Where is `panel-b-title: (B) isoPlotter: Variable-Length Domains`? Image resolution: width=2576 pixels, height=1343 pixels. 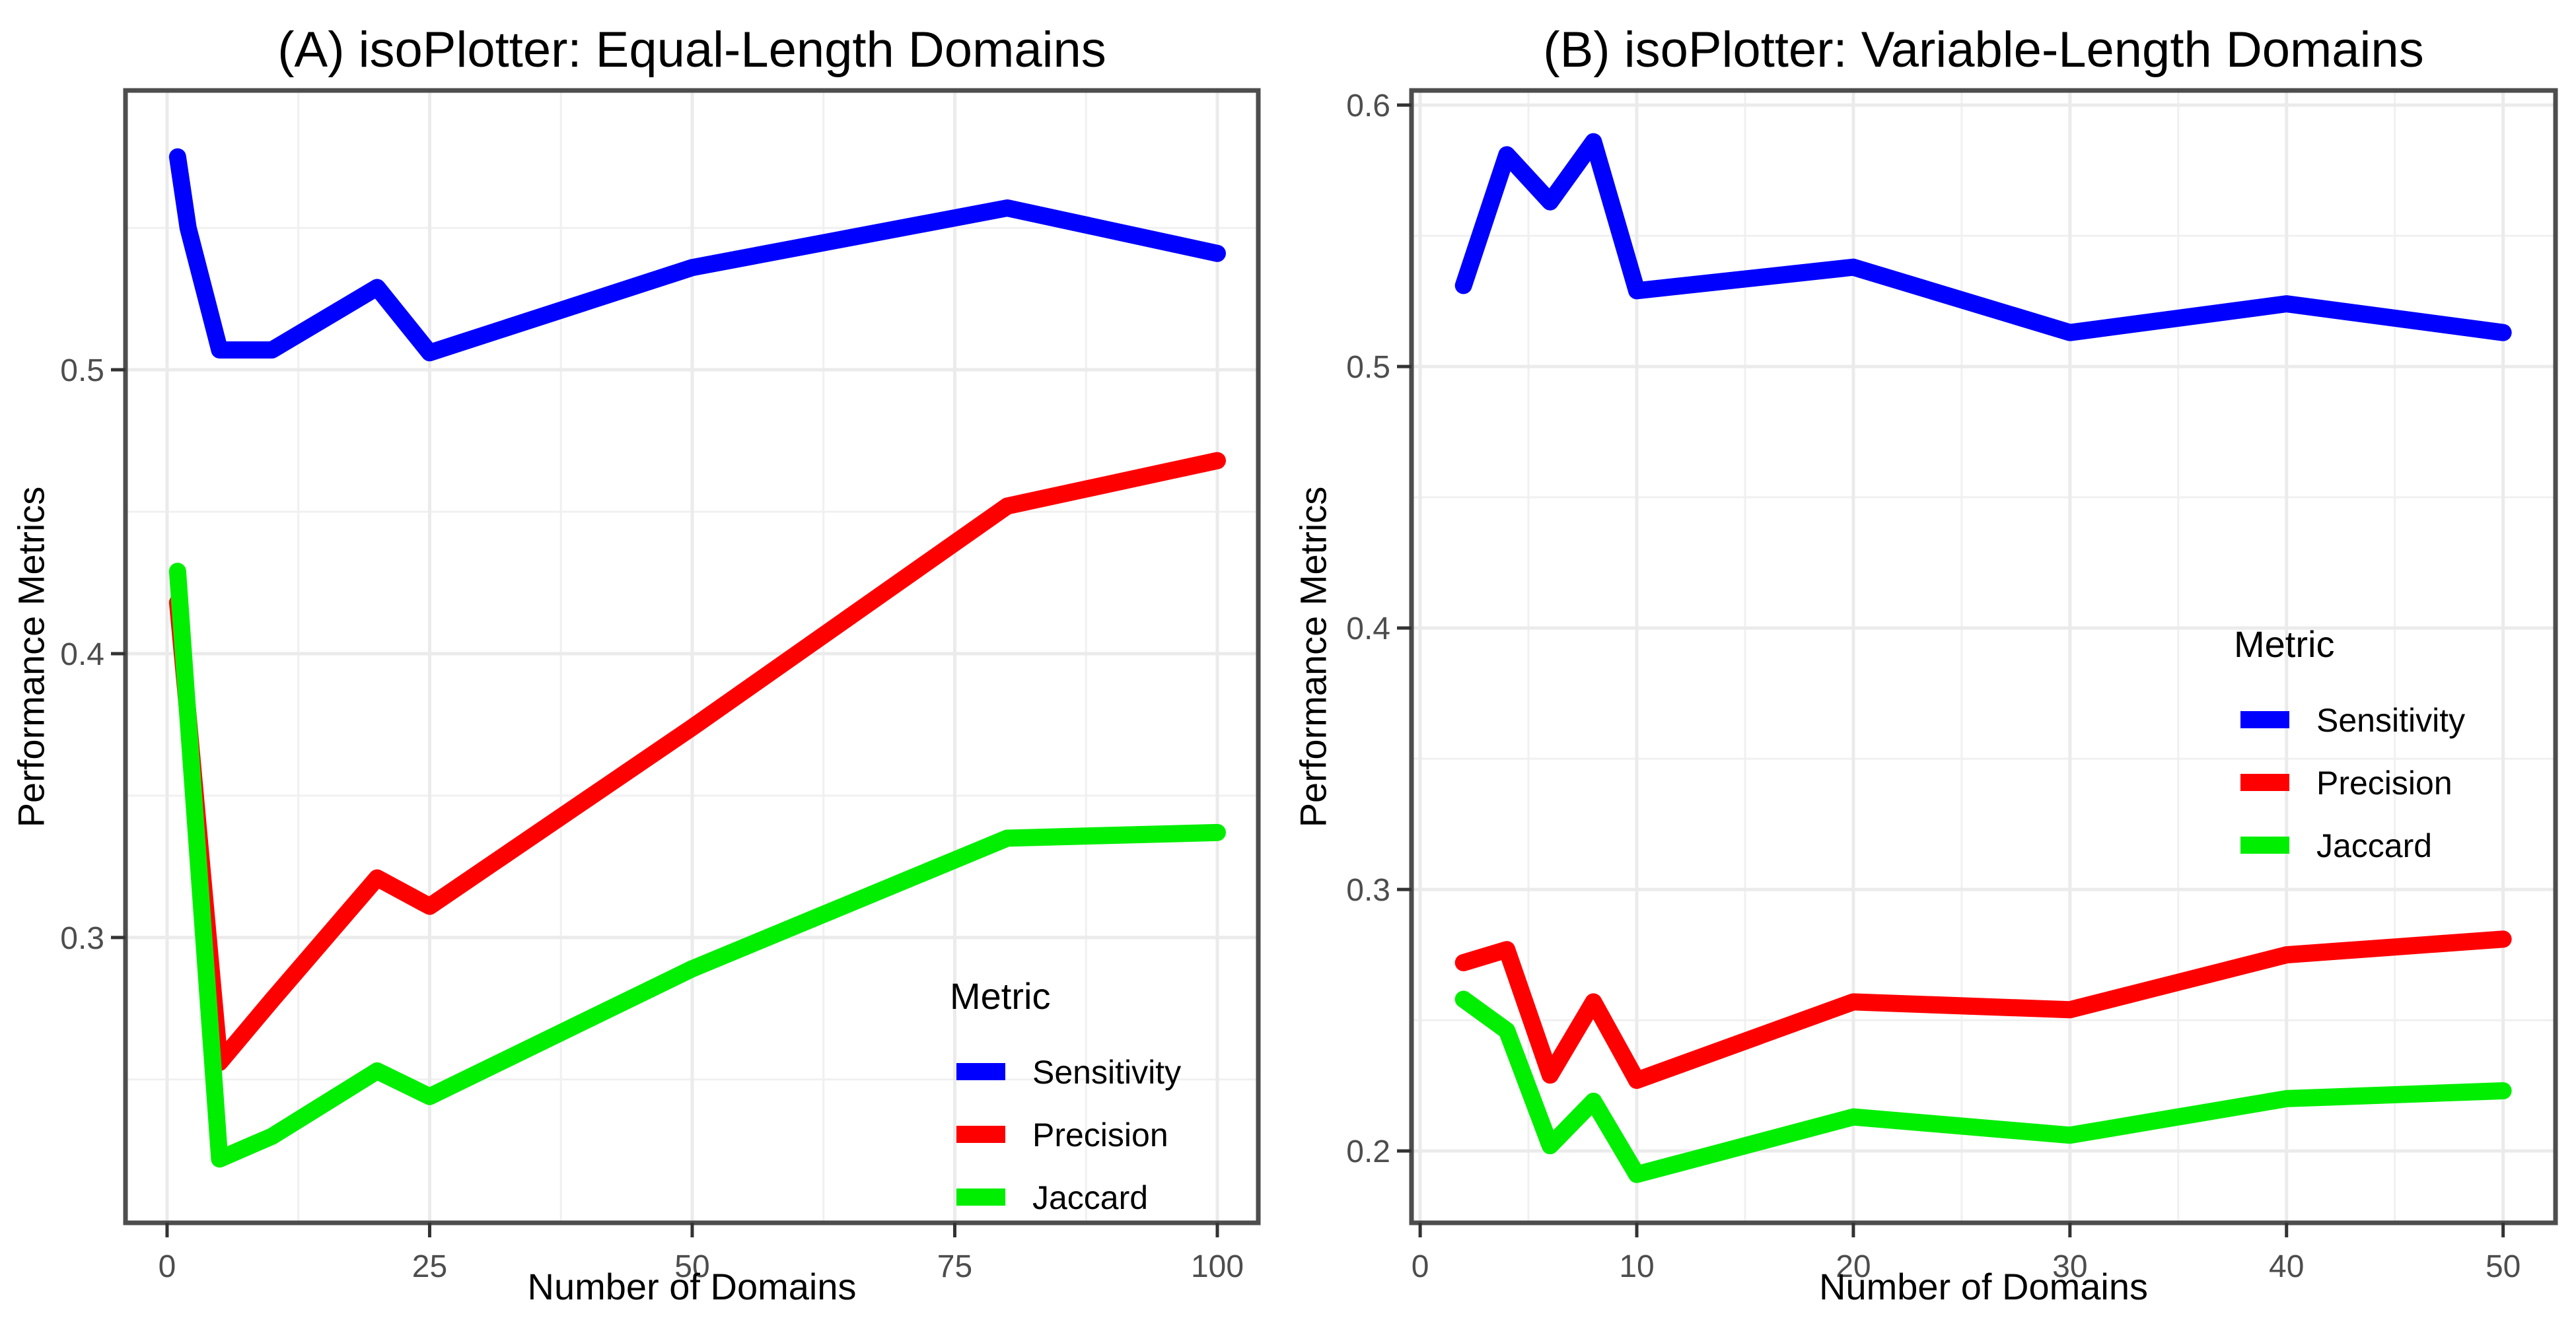
panel-b-title: (B) isoPlotter: Variable-Length Domains is located at coordinates (1983, 50).